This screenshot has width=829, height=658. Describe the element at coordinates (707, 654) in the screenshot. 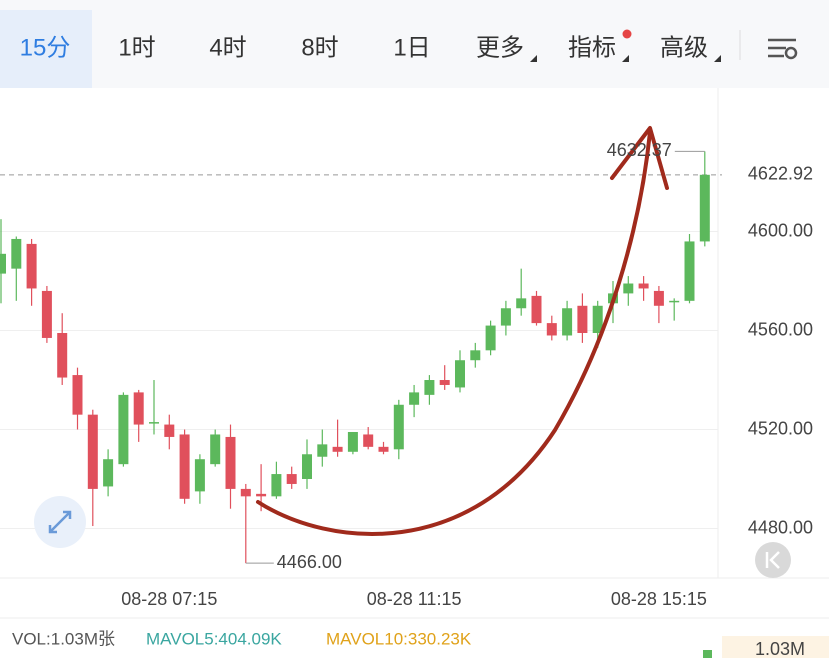

I see `volume-bar-edge` at that location.